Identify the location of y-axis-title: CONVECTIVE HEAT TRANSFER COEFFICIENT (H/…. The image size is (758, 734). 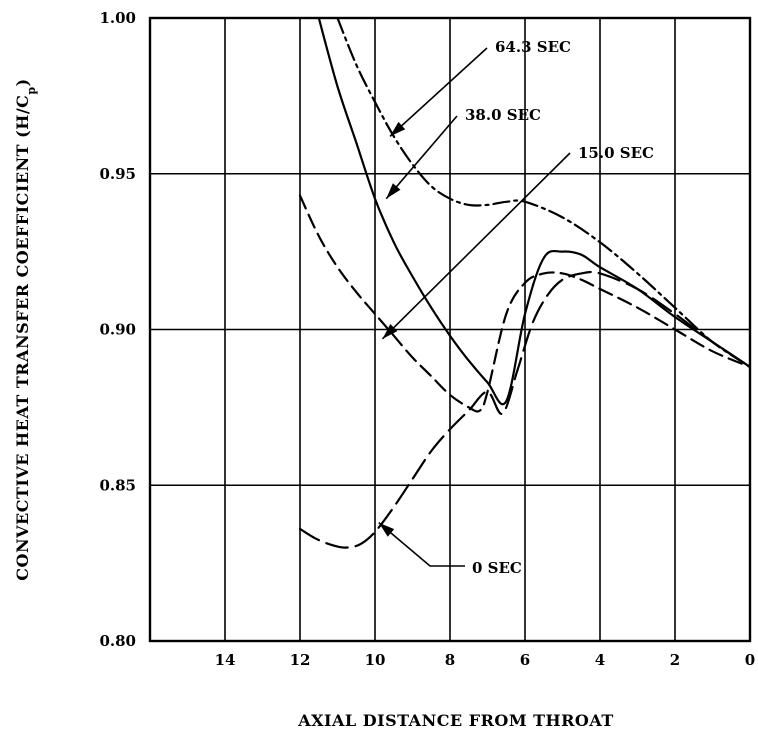
(25, 329).